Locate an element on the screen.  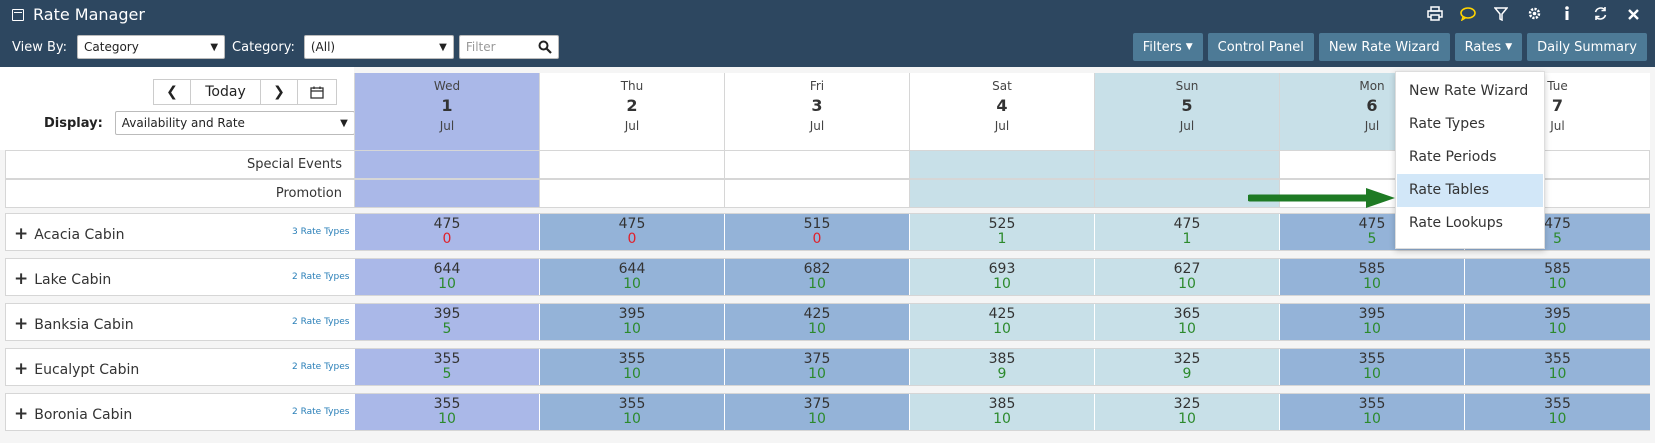
info-icon is located at coordinates (1567, 16).